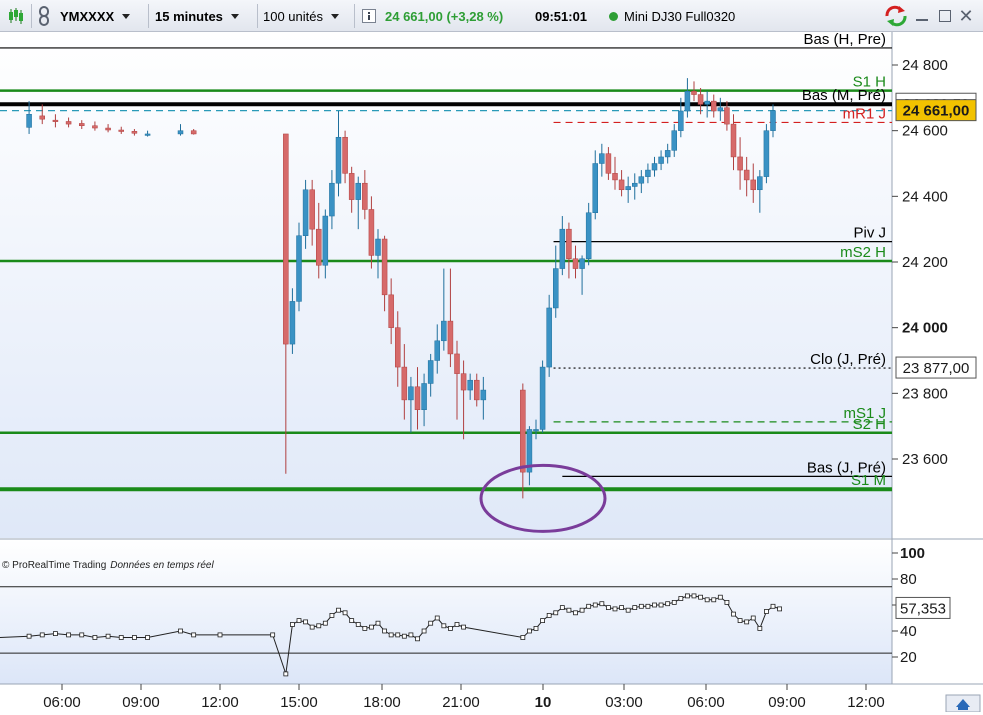 Image resolution: width=983 pixels, height=715 pixels. Describe the element at coordinates (141, 702) in the screenshot. I see `time-tick-label: 09:00` at that location.